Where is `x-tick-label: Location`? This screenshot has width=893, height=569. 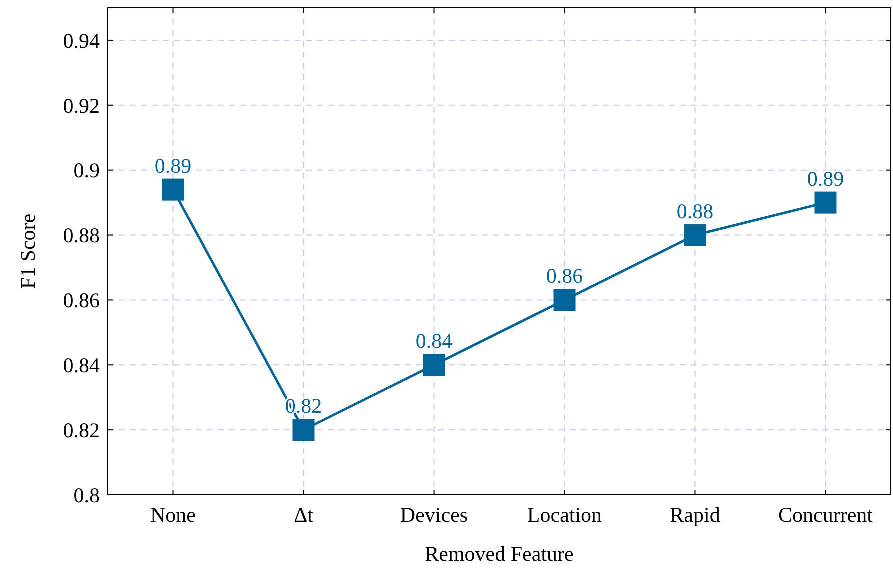 x-tick-label: Location is located at coordinates (565, 515).